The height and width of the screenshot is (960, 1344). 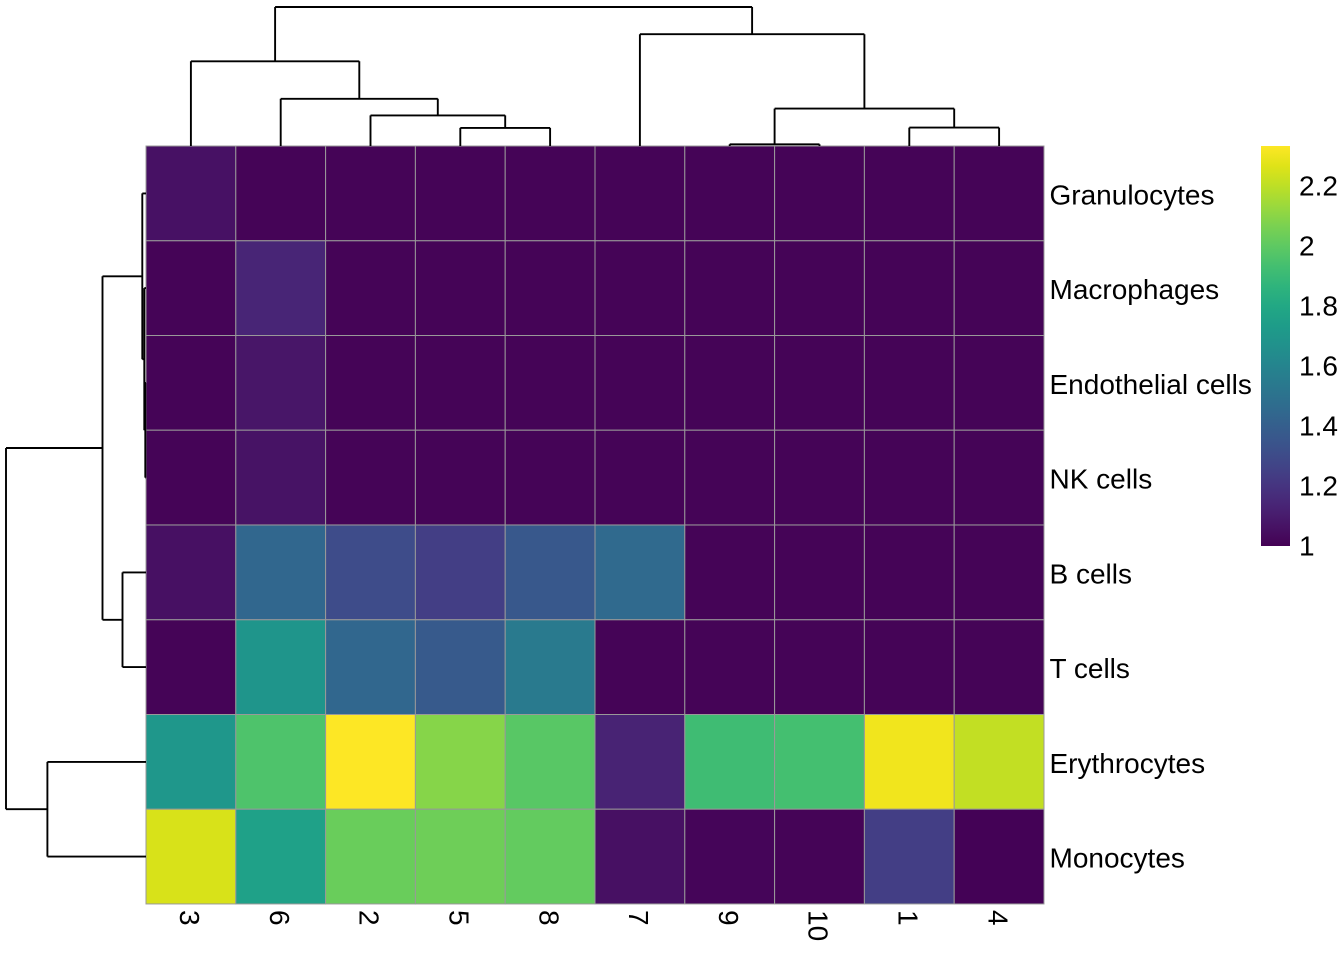 I want to click on svg-text: 10, so click(x=818, y=925).